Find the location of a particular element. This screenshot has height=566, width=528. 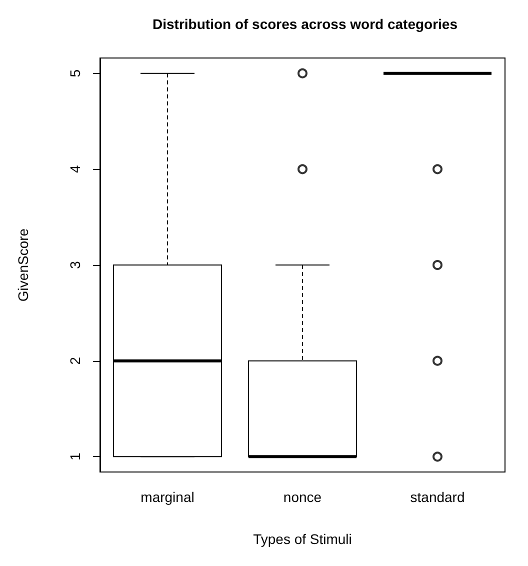

x-tick-label: nonce is located at coordinates (302, 497).